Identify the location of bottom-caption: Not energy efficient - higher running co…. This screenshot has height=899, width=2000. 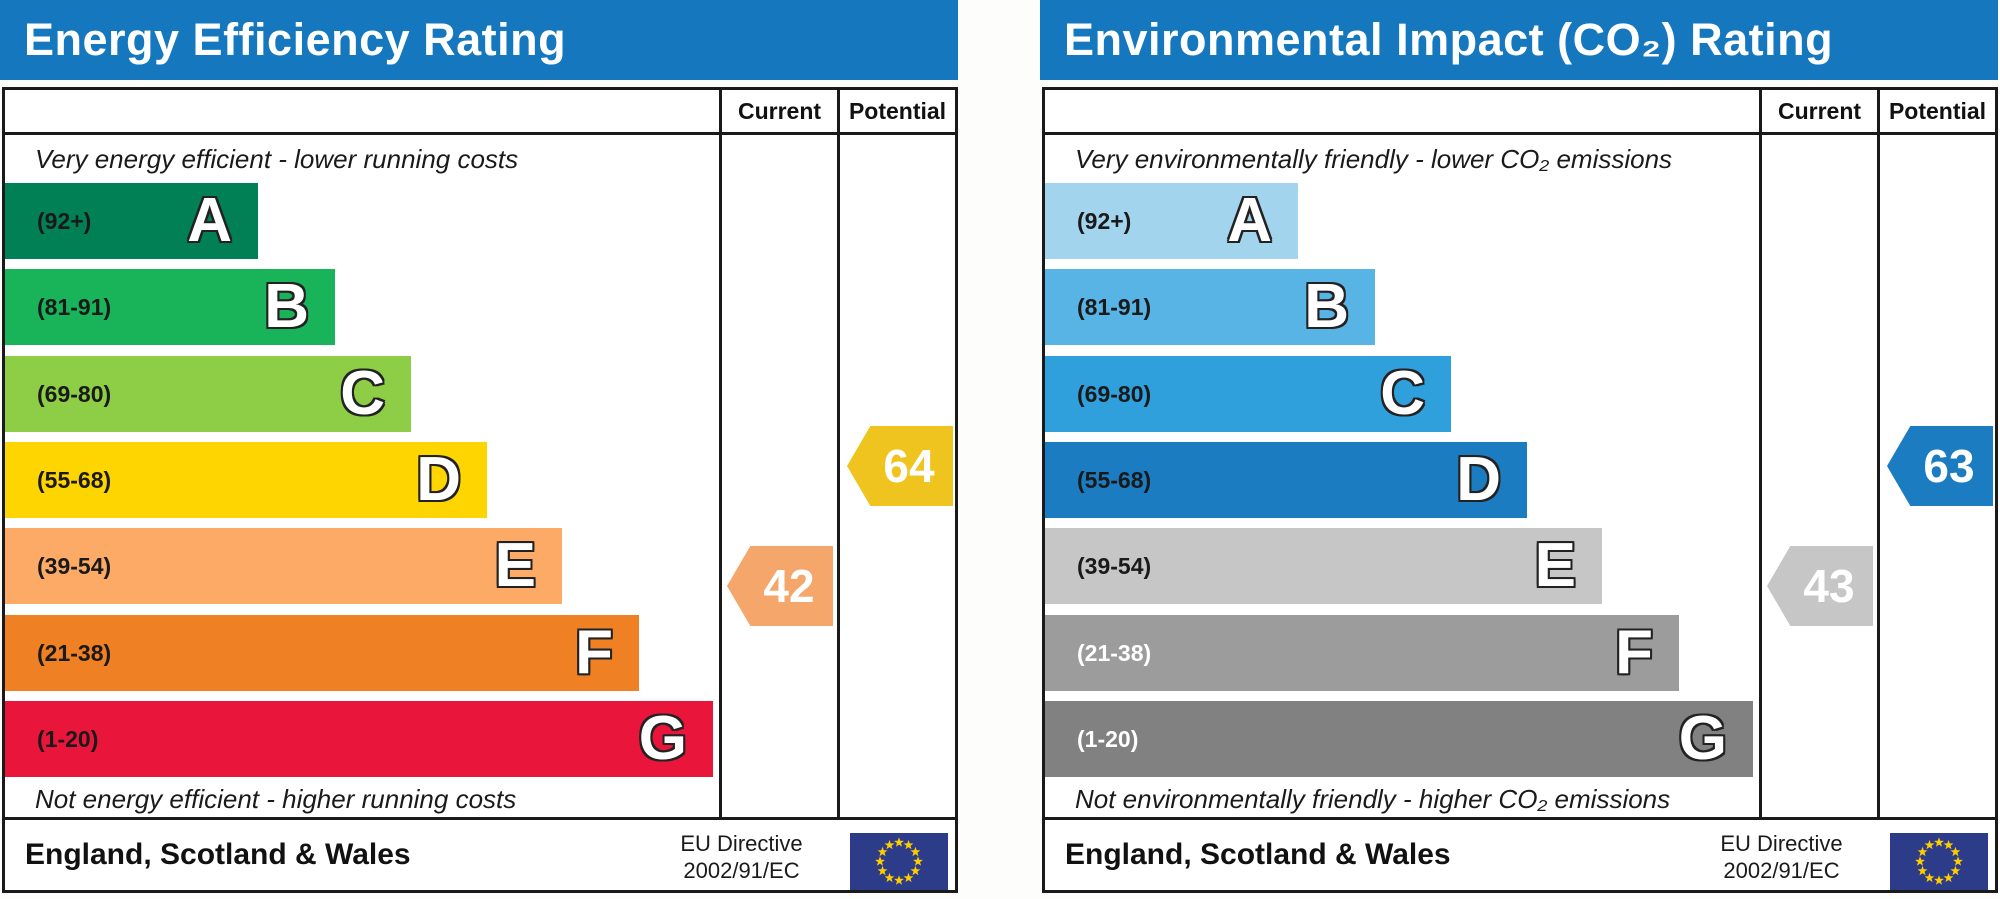
(276, 799).